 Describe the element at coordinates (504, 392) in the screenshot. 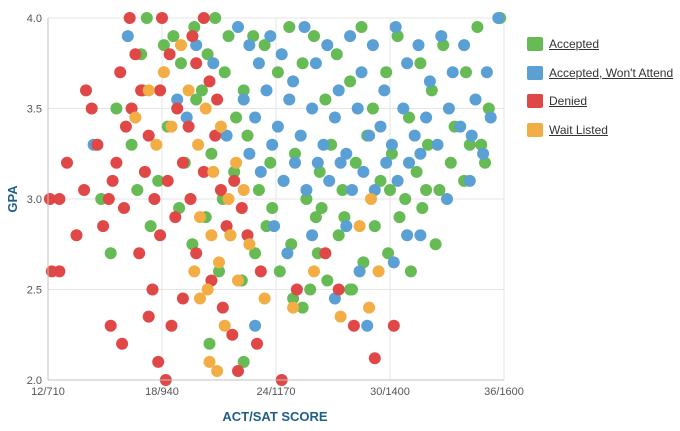

I see `x-tick-label: 36/1600` at that location.